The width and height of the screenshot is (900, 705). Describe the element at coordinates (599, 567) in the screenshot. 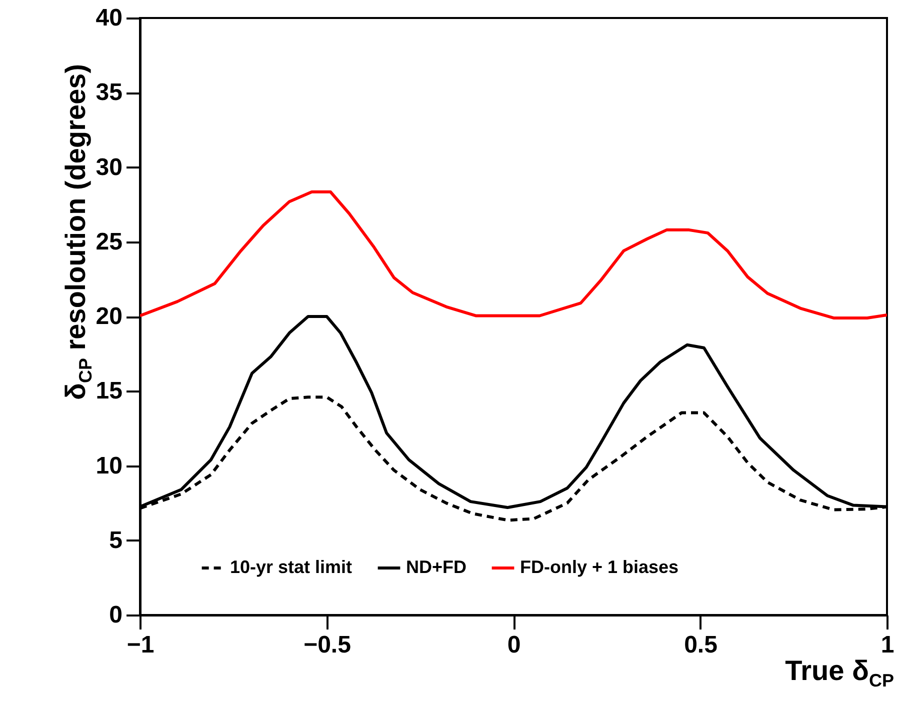

I see `legend-label: FD-only + 1 biases` at that location.